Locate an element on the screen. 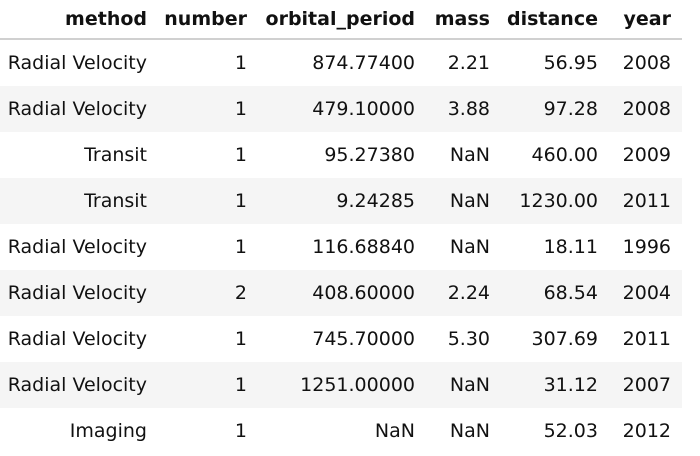 Image resolution: width=700 pixels, height=456 pixels. table-cell: 18.11 is located at coordinates (570, 247).